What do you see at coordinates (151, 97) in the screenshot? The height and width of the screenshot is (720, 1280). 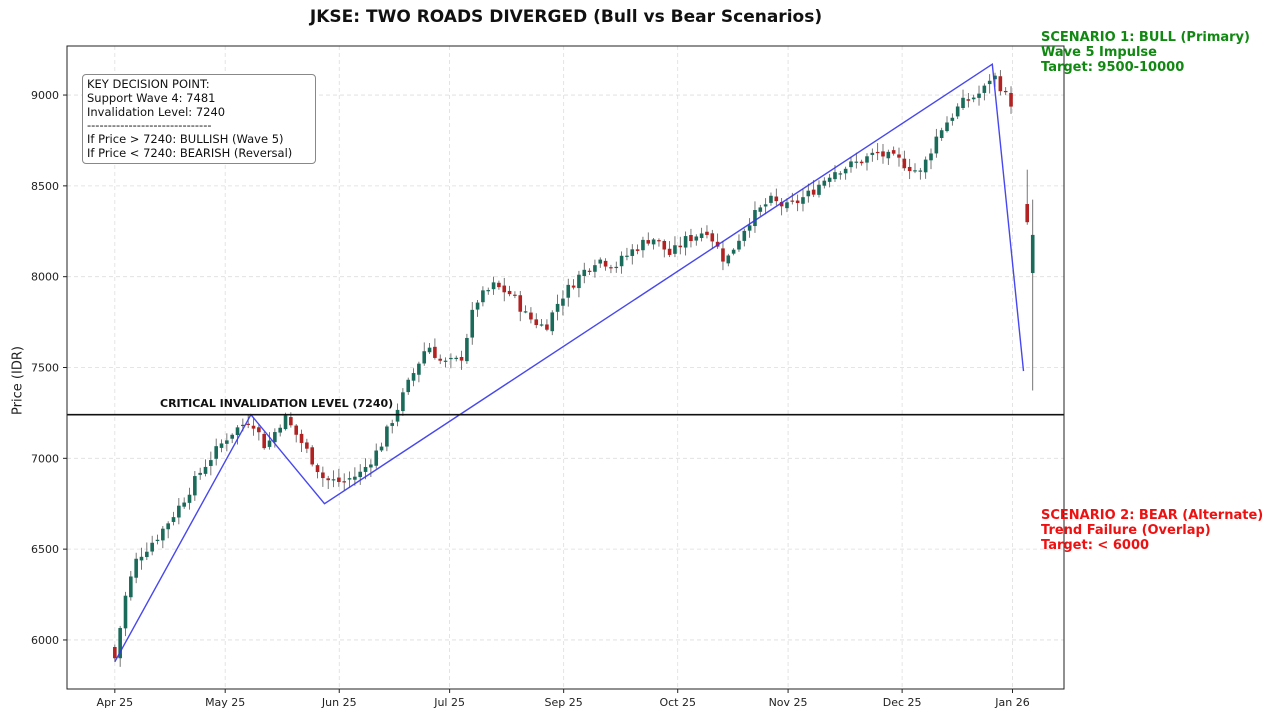 I see `info-line: Support Wave 4: 7481` at bounding box center [151, 97].